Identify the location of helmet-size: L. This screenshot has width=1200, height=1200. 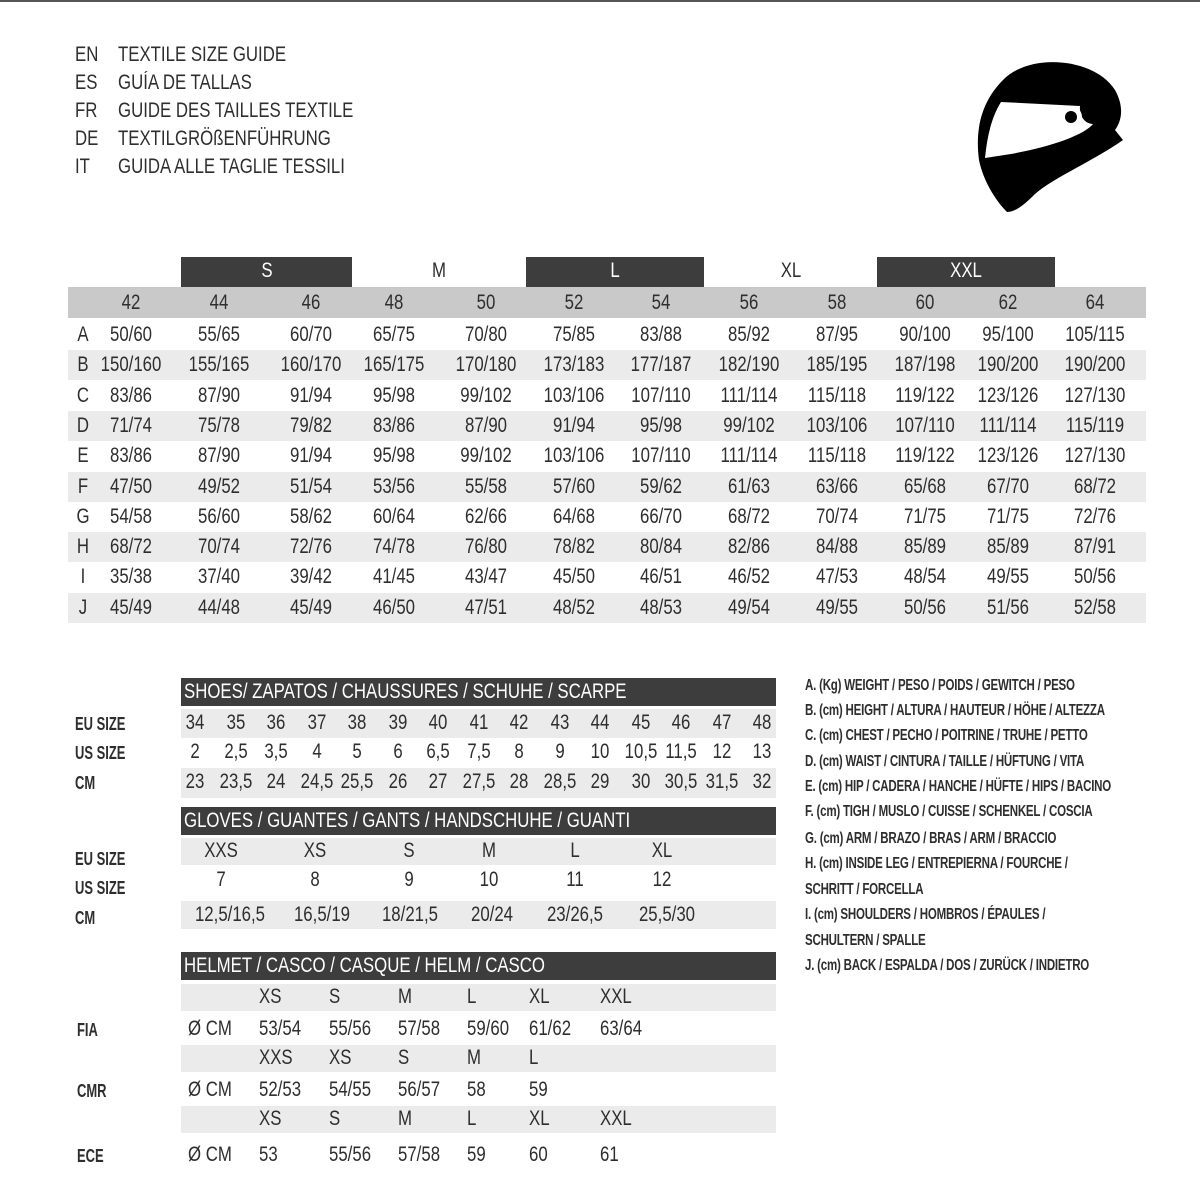
(534, 1057).